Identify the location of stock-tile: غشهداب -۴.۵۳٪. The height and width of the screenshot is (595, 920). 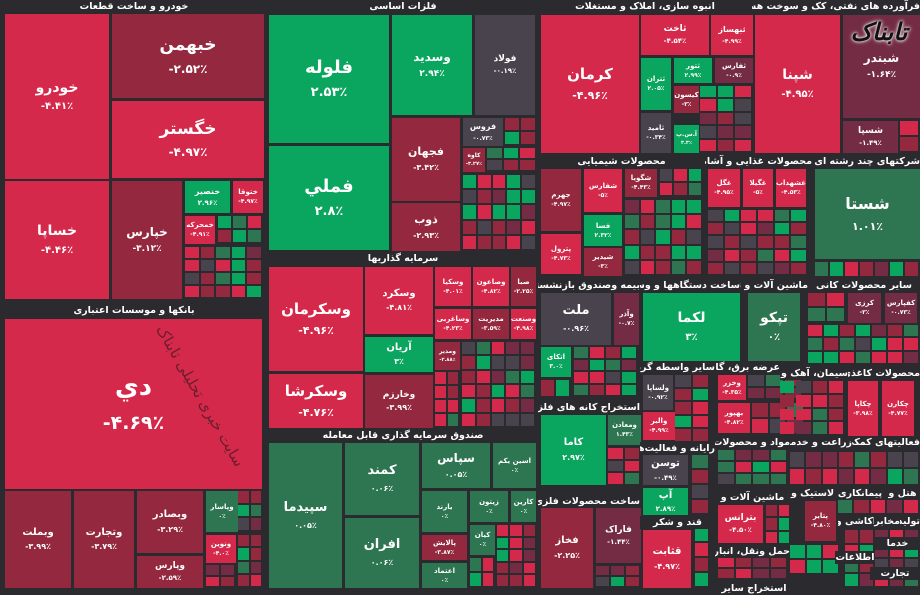
(791, 188).